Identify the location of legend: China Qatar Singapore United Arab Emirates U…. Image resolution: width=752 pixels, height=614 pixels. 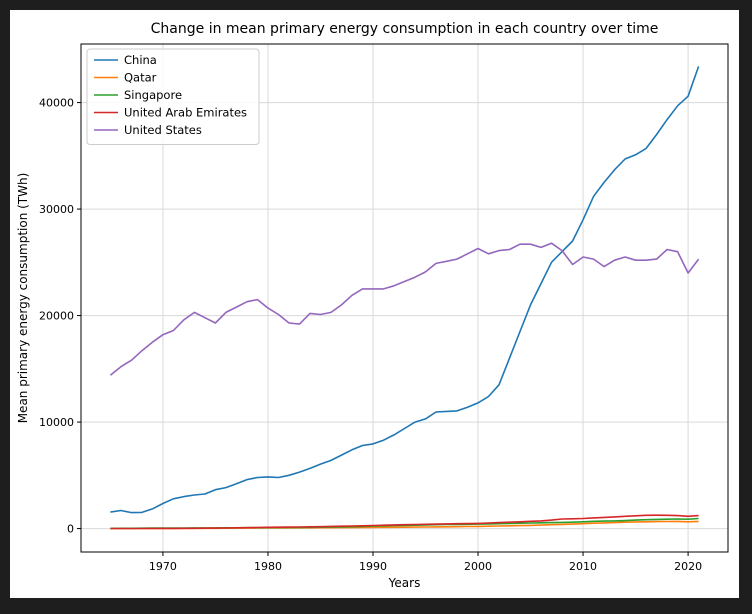
(173, 96).